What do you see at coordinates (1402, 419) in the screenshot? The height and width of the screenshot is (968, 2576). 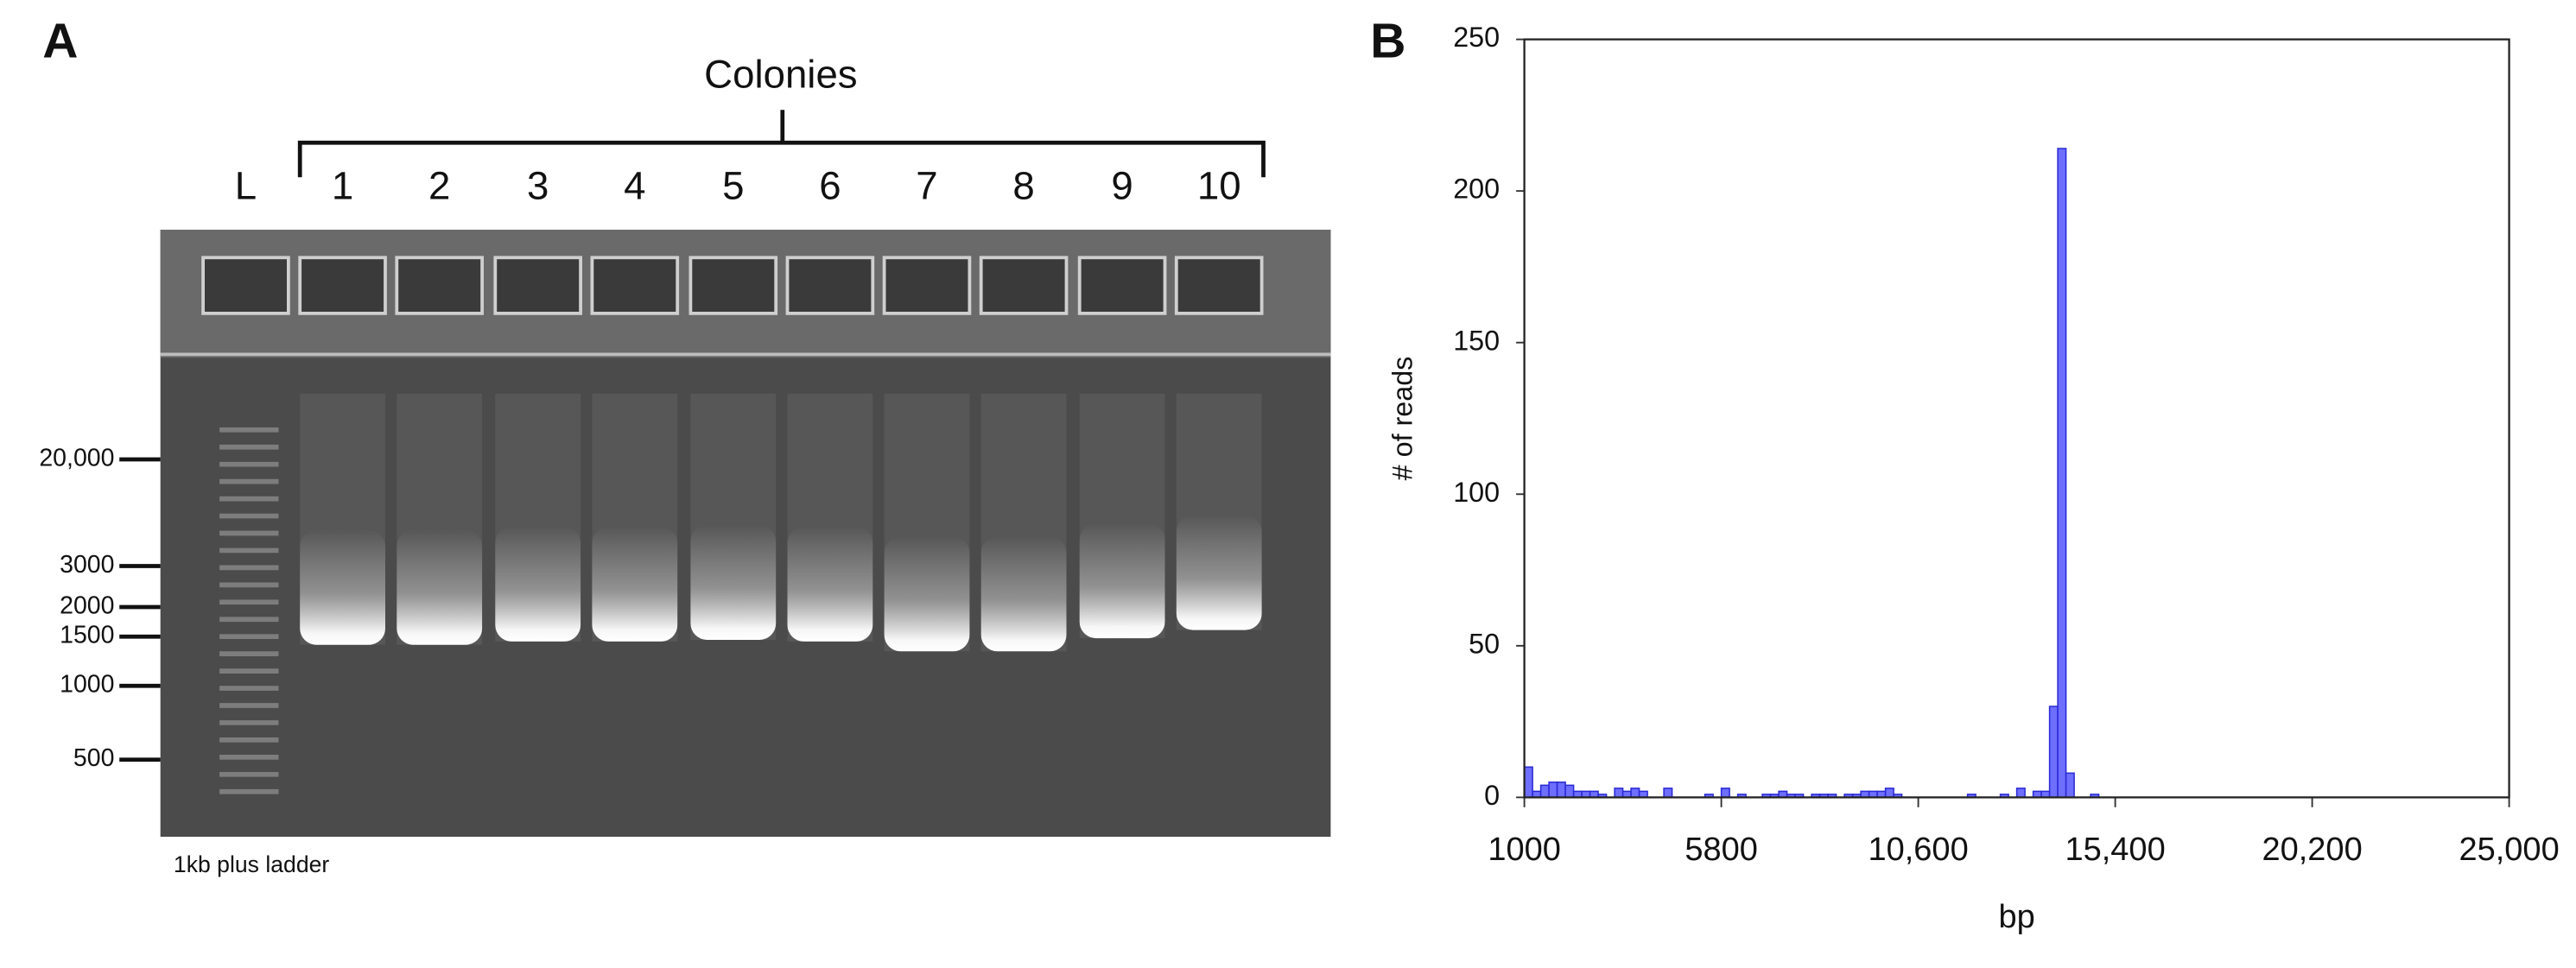 I see `y-axis-label: # of reads` at bounding box center [1402, 419].